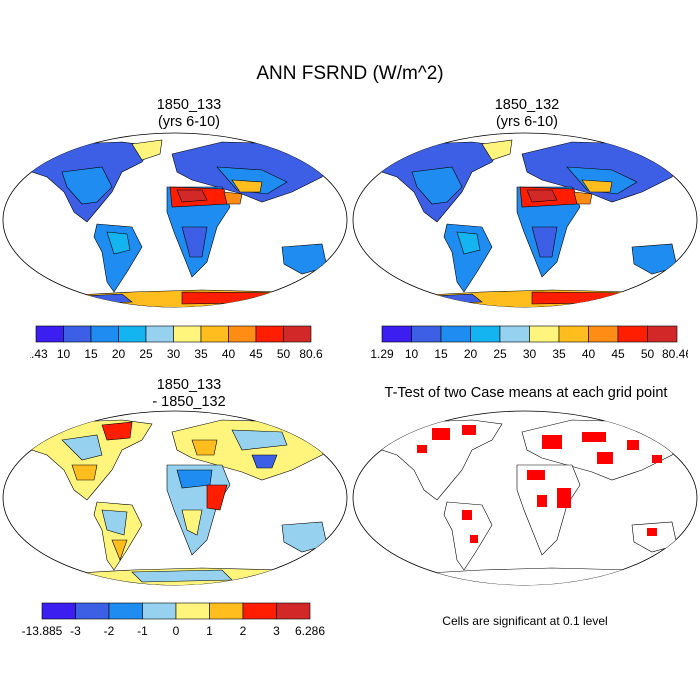 This screenshot has width=700, height=700. Describe the element at coordinates (42, 631) in the screenshot. I see `colorbar-label: -13.885` at that location.